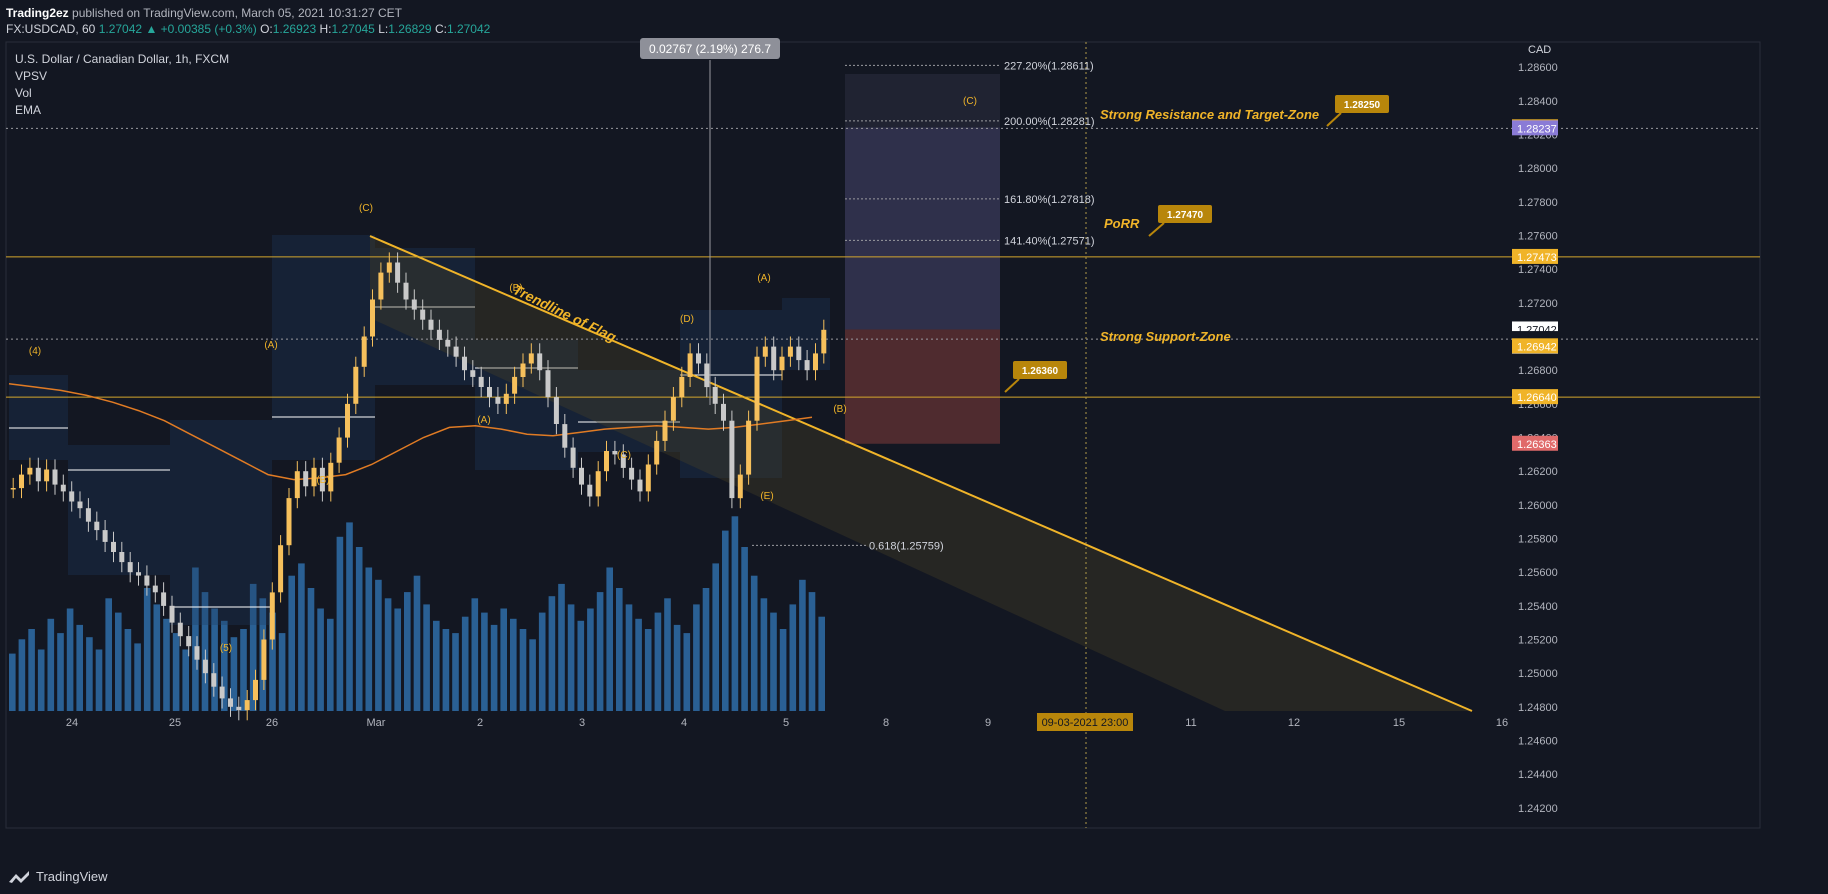 The image size is (1828, 894). Describe the element at coordinates (226, 648) in the screenshot. I see `wave-label: (5)` at that location.